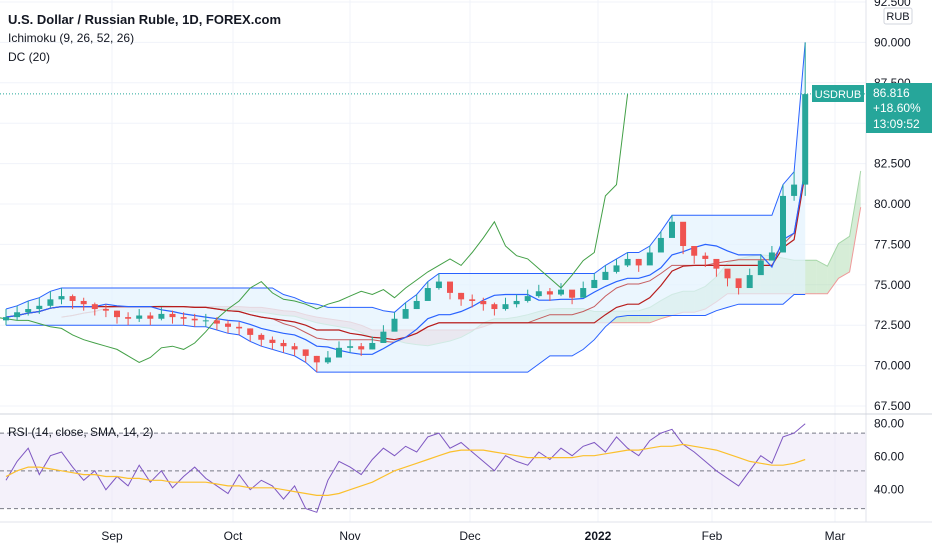  Describe the element at coordinates (712, 536) in the screenshot. I see `time-tick-label: Feb` at that location.